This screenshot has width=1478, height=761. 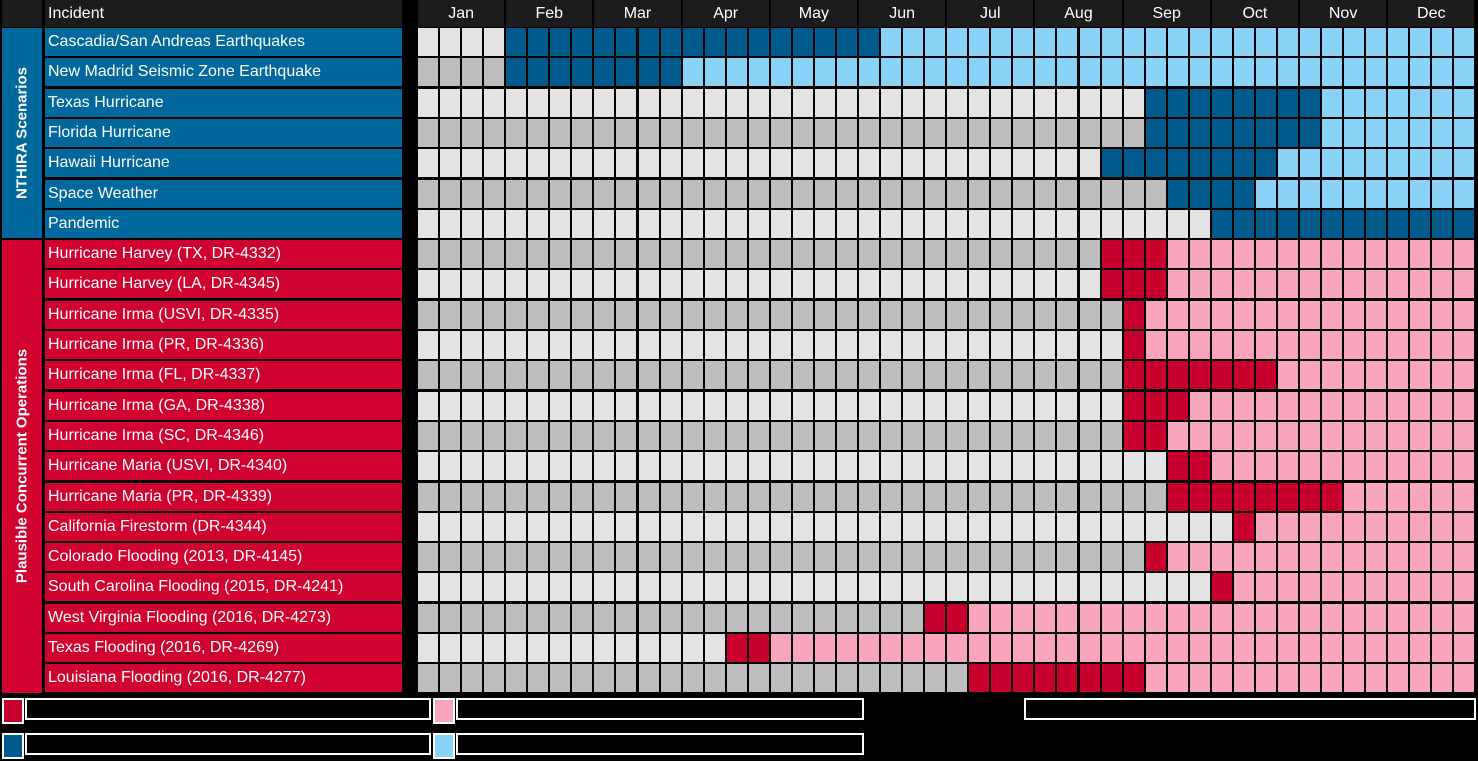 What do you see at coordinates (223, 345) in the screenshot?
I see `incident-label: Hurricane Irma (PR, DR-4336)` at bounding box center [223, 345].